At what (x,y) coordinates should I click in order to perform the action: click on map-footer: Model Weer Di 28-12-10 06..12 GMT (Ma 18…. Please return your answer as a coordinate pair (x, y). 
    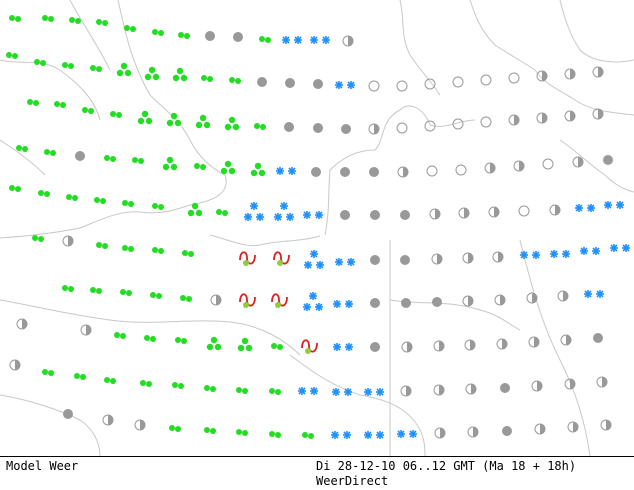
    Looking at the image, I should click on (317, 473).